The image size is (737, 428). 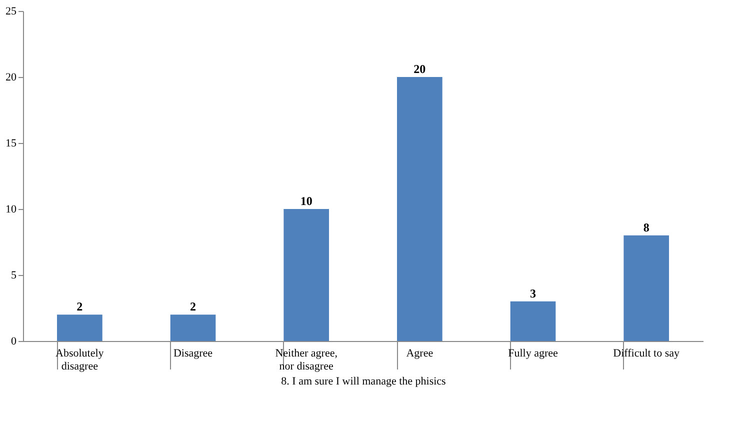 I want to click on y-tick-label: 20, so click(x=11, y=78).